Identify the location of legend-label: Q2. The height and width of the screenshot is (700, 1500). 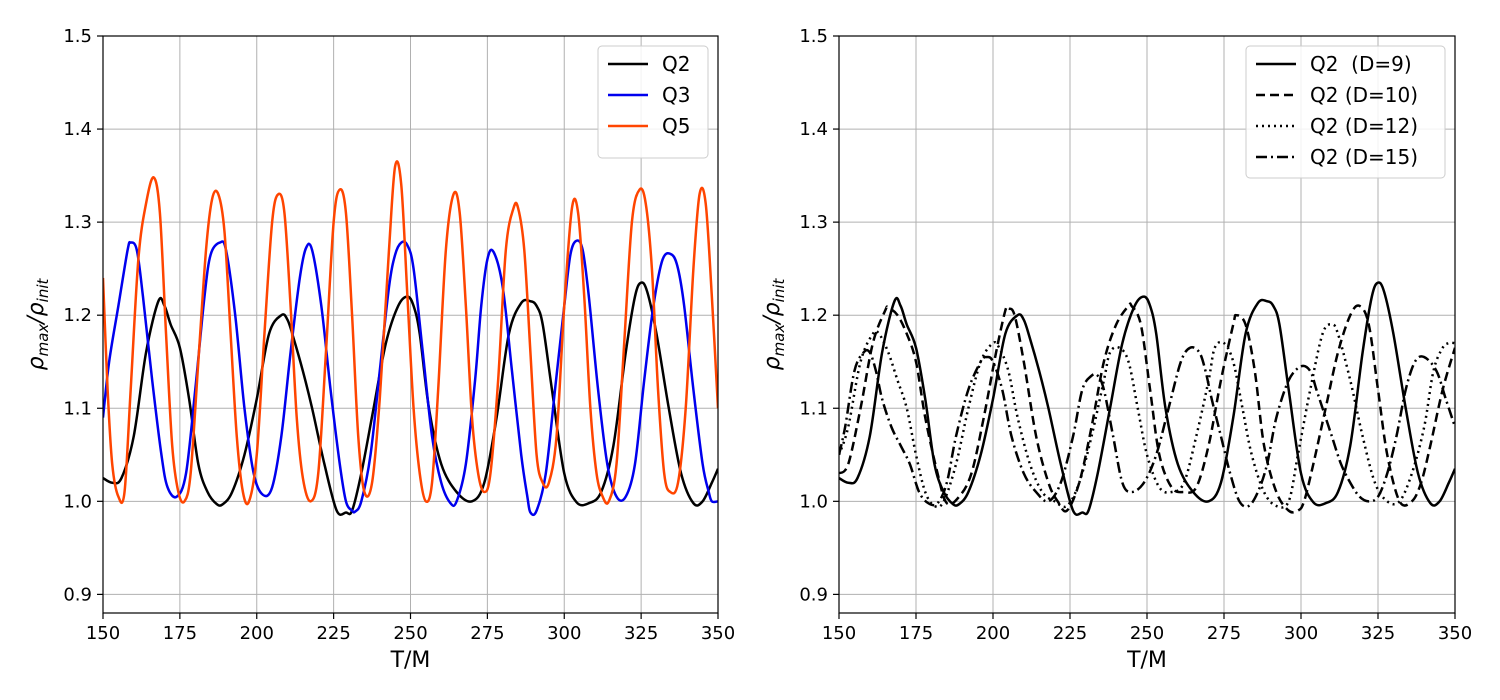
(676, 64).